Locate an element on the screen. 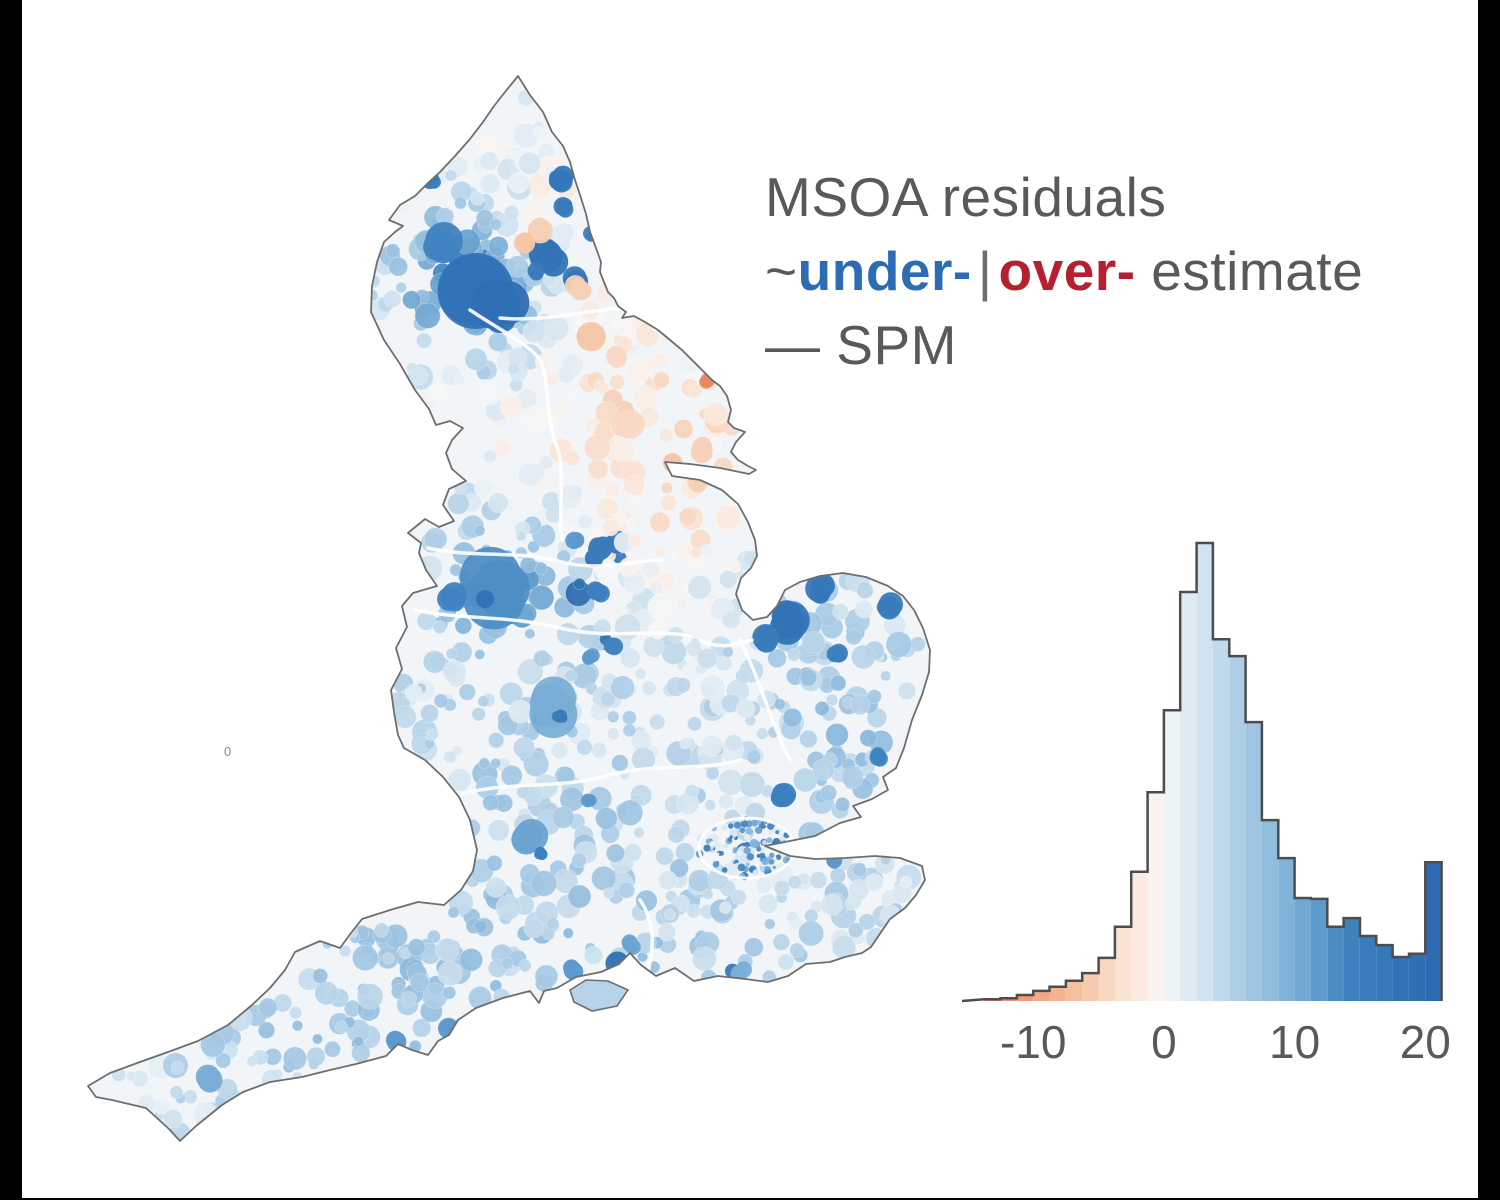  cluster-pennine-towns is located at coordinates (575, 540).